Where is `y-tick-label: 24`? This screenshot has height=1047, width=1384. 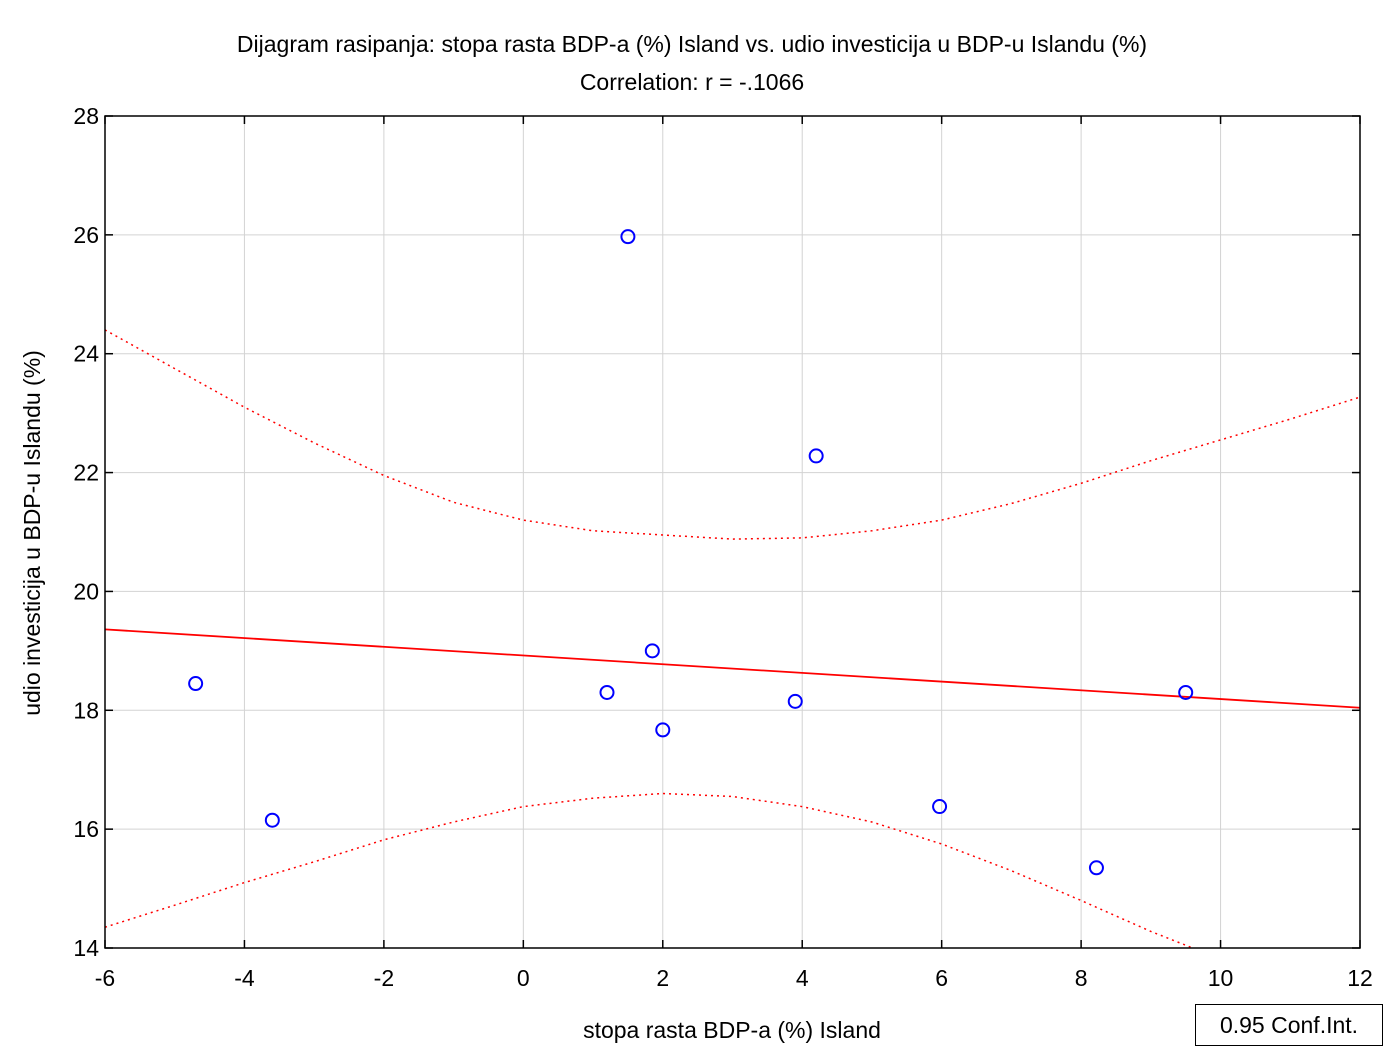
y-tick-label: 24 is located at coordinates (86, 354).